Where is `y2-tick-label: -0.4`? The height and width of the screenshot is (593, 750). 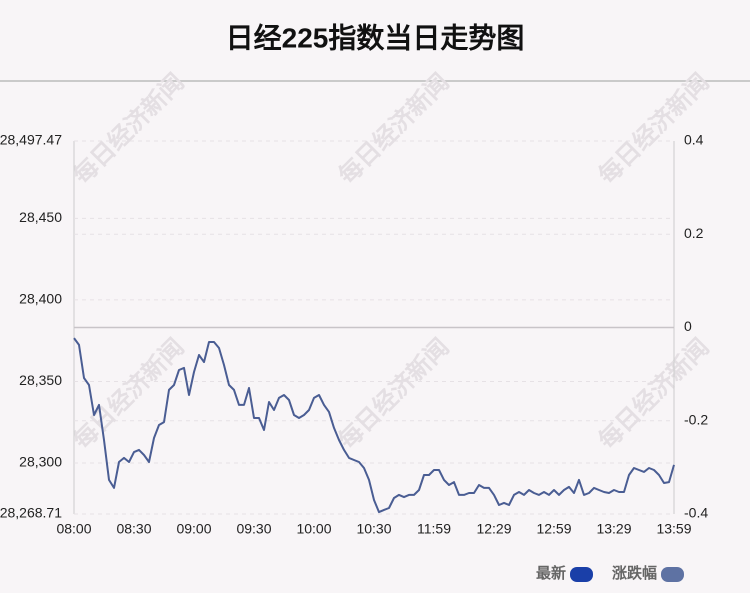
y2-tick-label: -0.4 is located at coordinates (696, 513).